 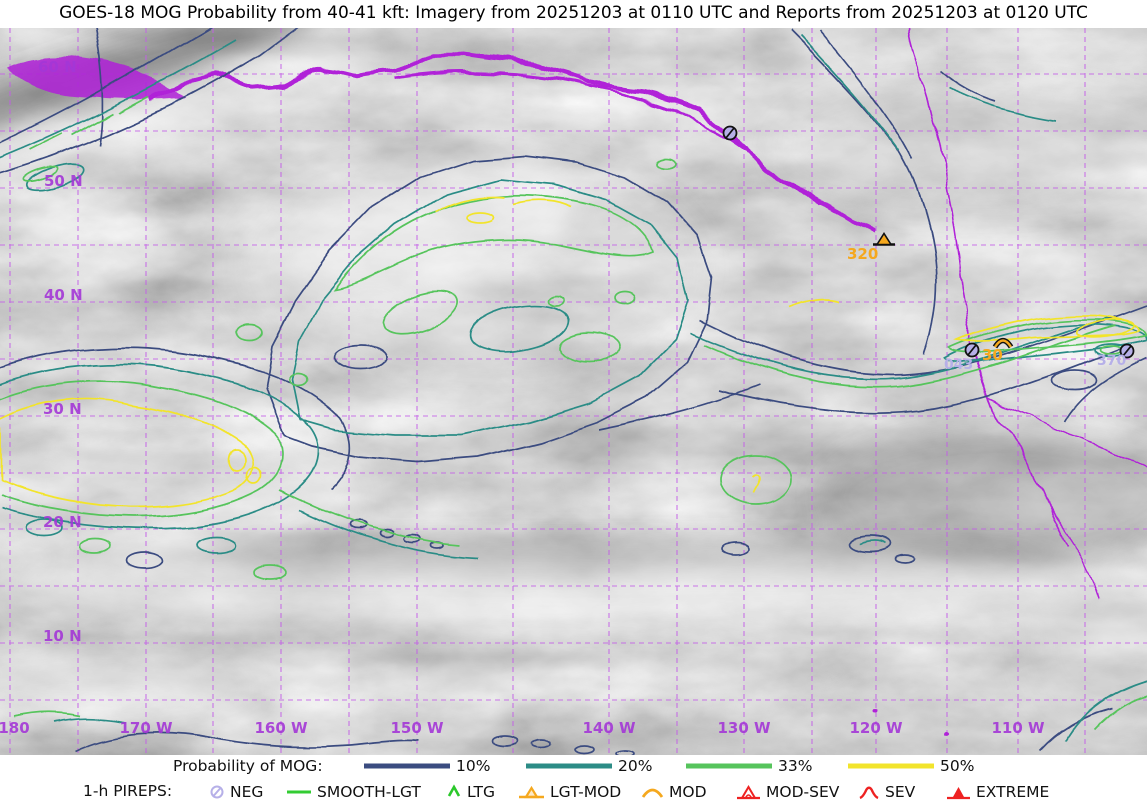 What do you see at coordinates (862, 254) in the screenshot?
I see `pirep-flight-level-label: 320` at bounding box center [862, 254].